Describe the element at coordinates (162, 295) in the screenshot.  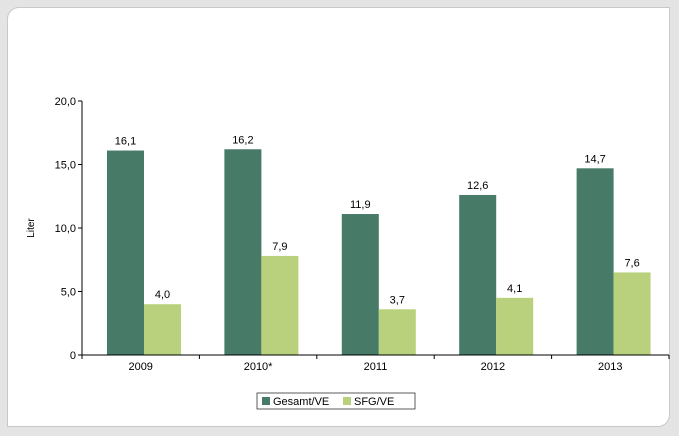
I see `data-label: 4,0` at that location.